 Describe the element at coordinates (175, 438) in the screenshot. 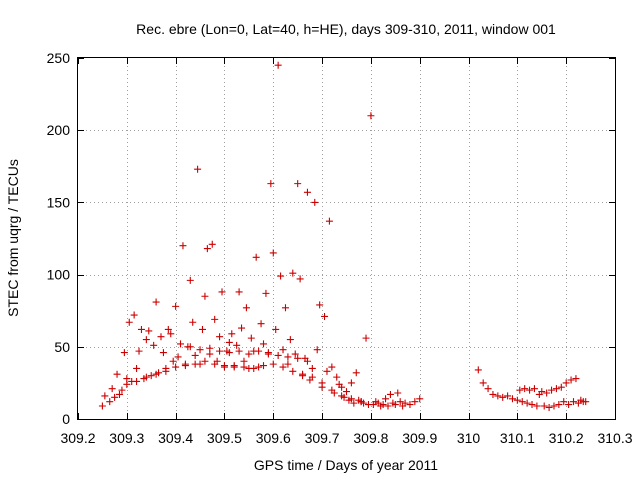

I see `x-tick-label: 309.4` at that location.